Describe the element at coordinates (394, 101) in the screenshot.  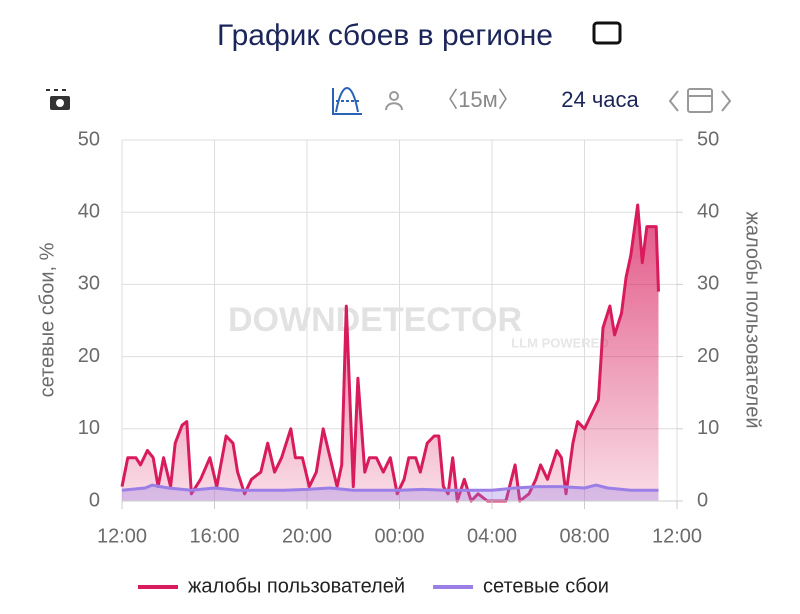
I see `user-icon` at that location.